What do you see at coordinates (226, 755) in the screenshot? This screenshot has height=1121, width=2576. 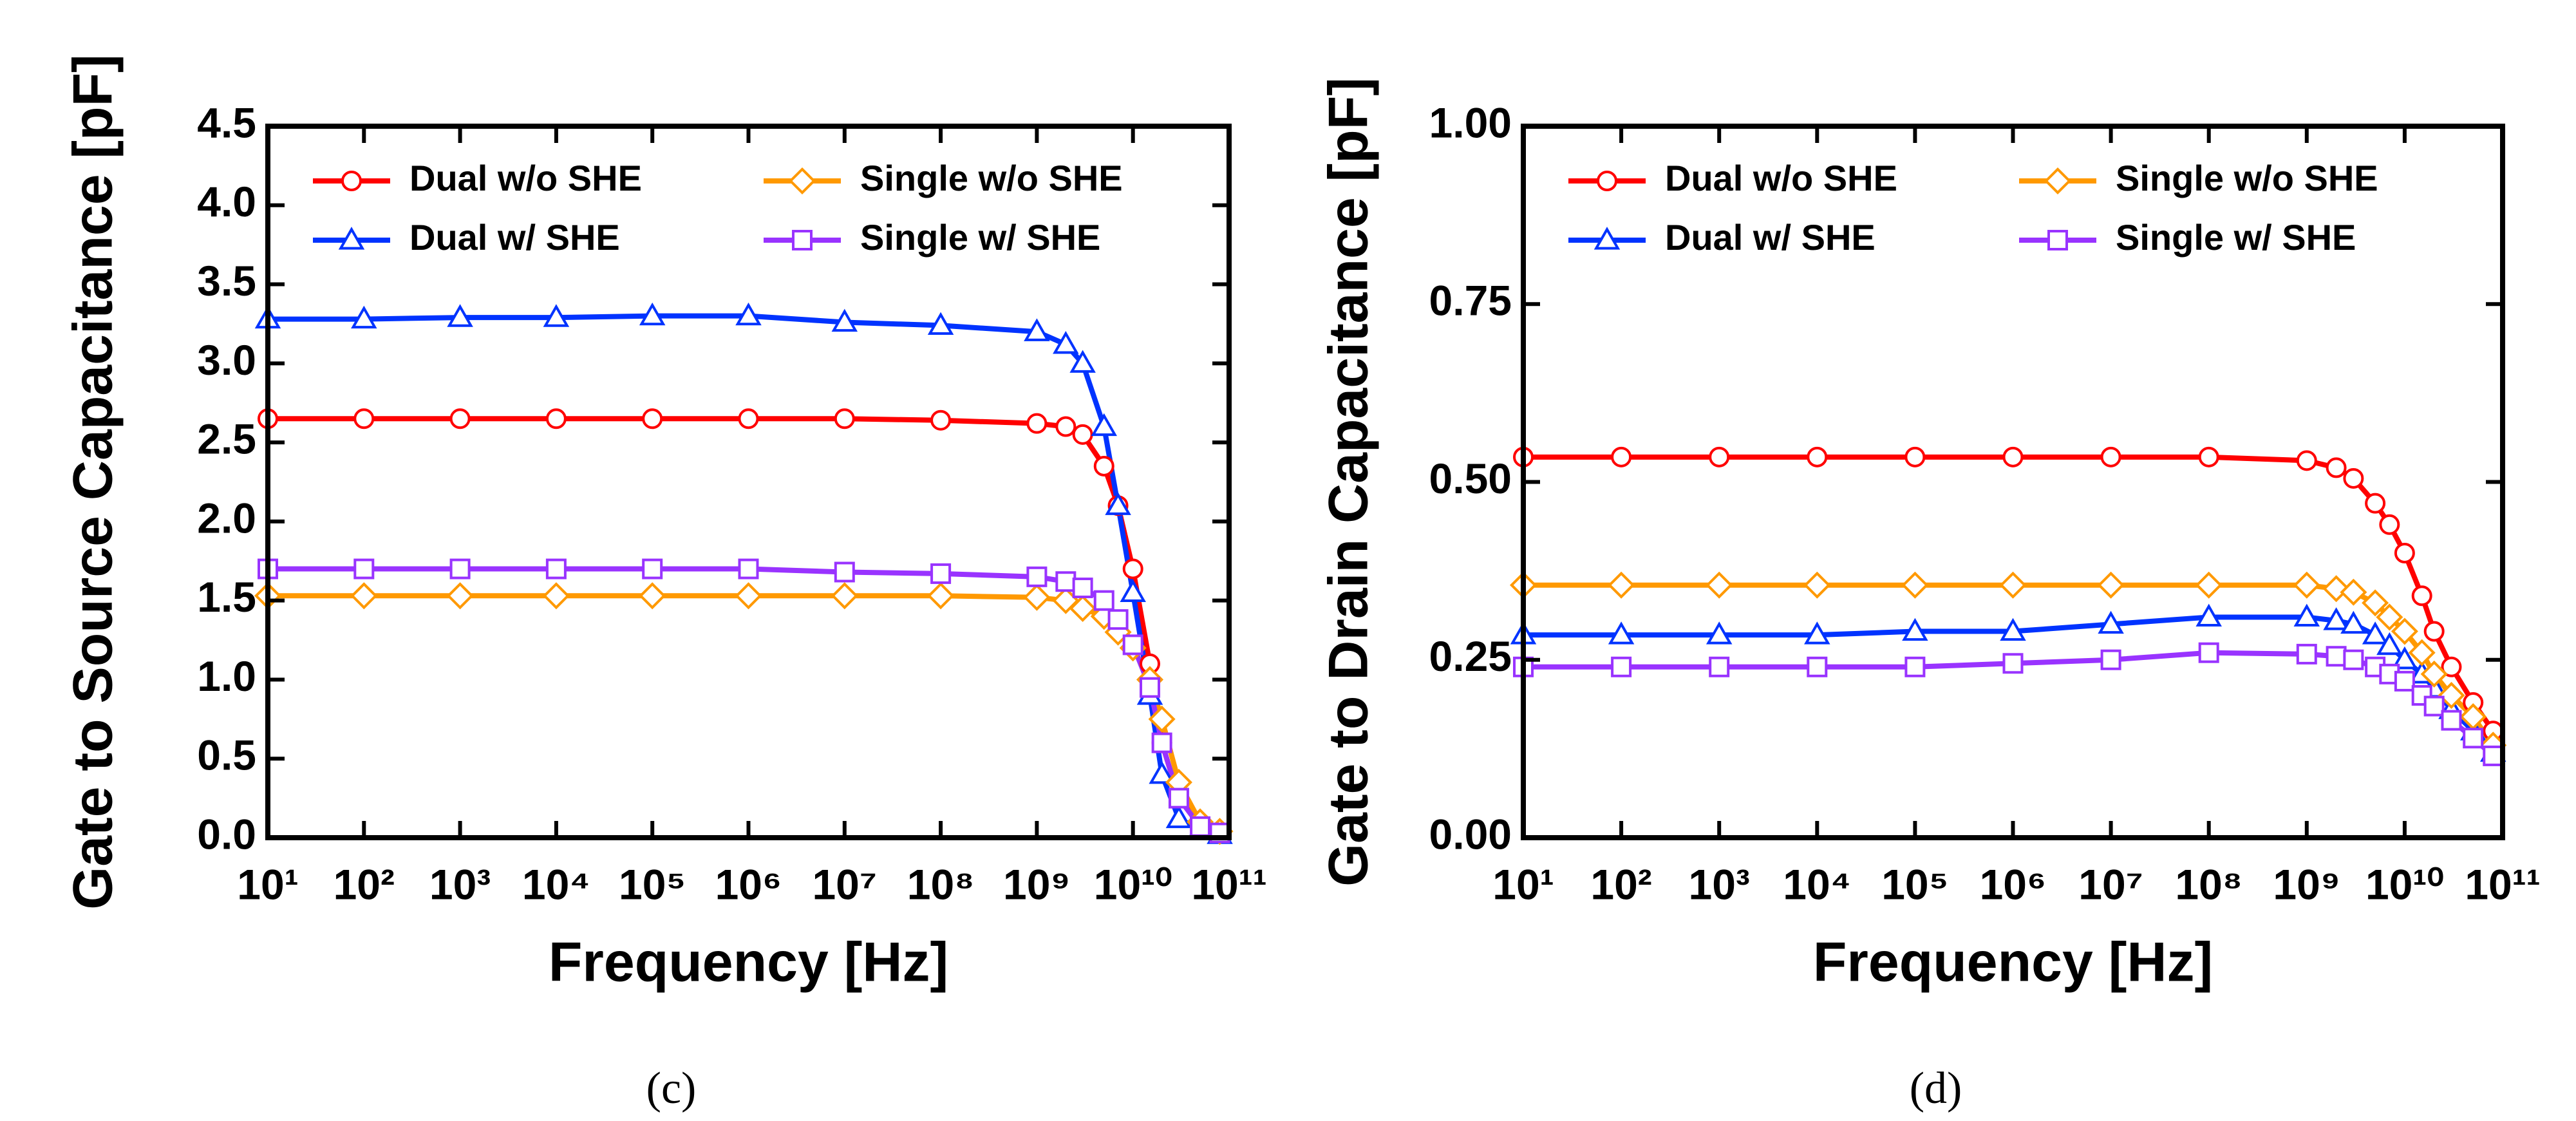 I see `y-tick-label: 0.5` at bounding box center [226, 755].